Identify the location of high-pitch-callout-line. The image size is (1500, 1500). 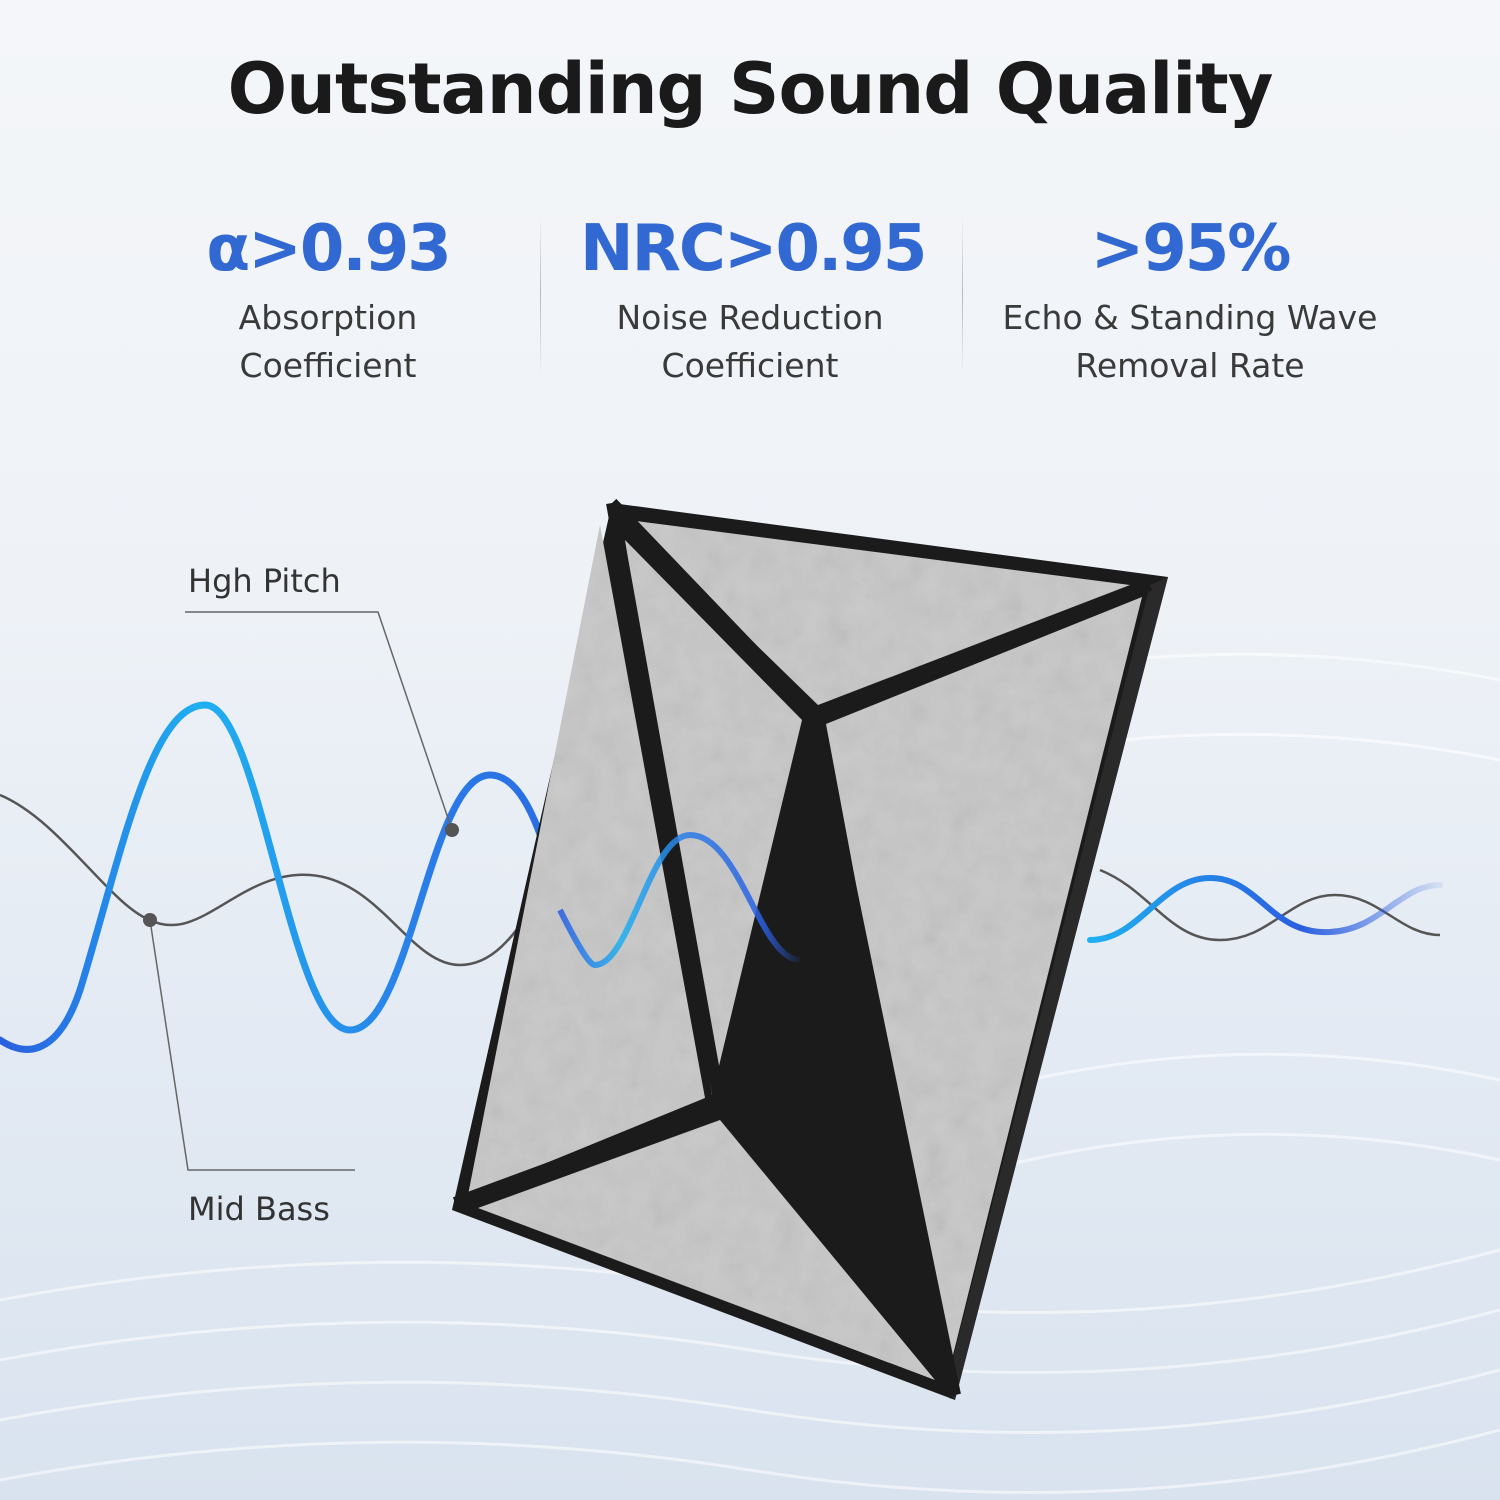
(319, 721).